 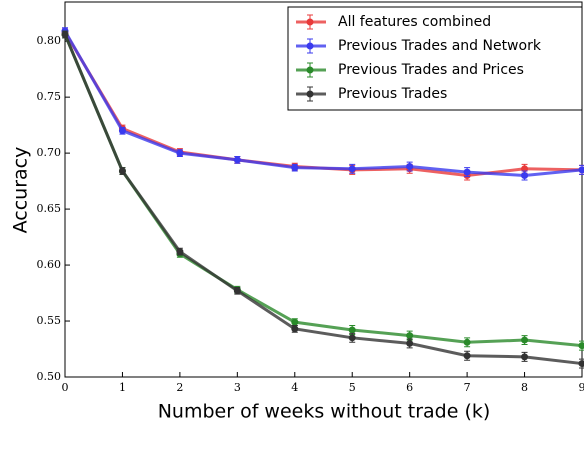 I want to click on x-tick-label: 6, so click(x=409, y=387).